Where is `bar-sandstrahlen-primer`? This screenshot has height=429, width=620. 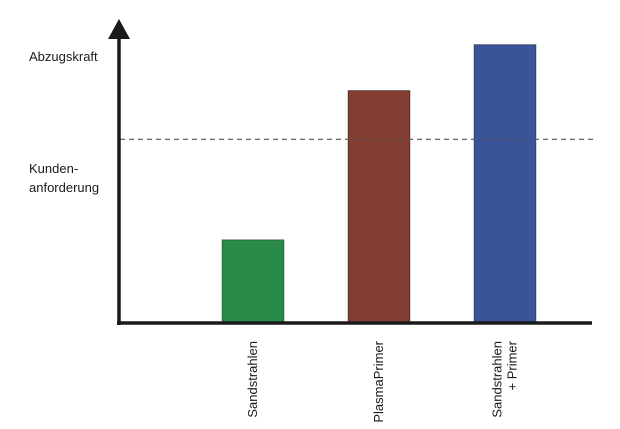 bar-sandstrahlen-primer is located at coordinates (505, 184).